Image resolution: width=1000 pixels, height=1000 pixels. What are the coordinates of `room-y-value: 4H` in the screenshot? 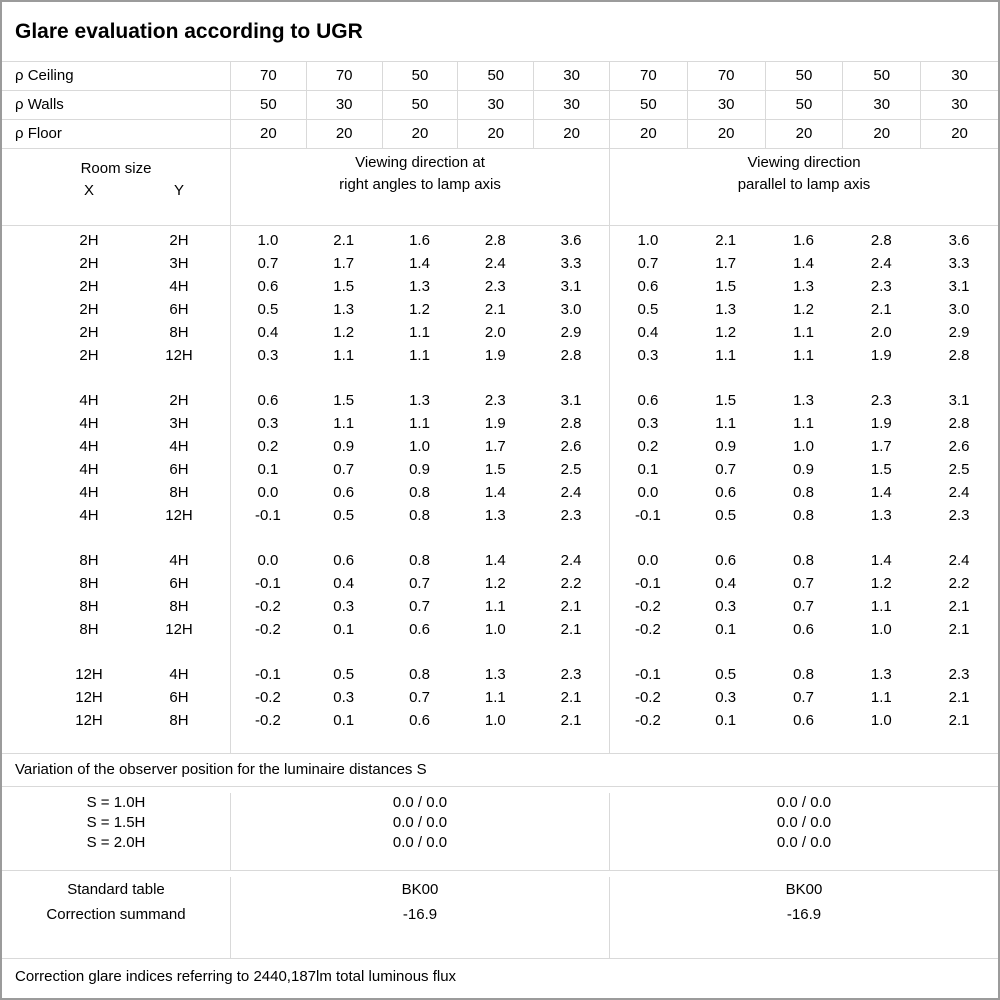 It's located at (179, 560).